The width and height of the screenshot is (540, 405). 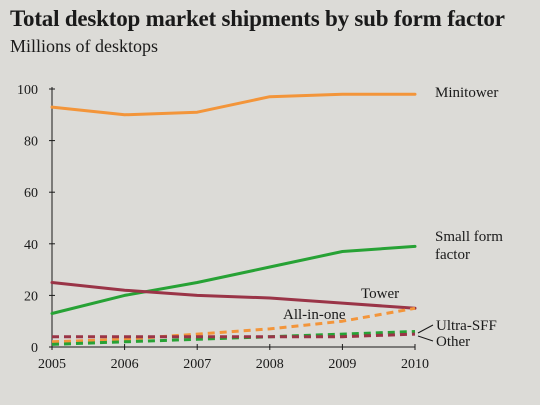 I want to click on series-label-all-in-one: All-in-one, so click(x=314, y=315).